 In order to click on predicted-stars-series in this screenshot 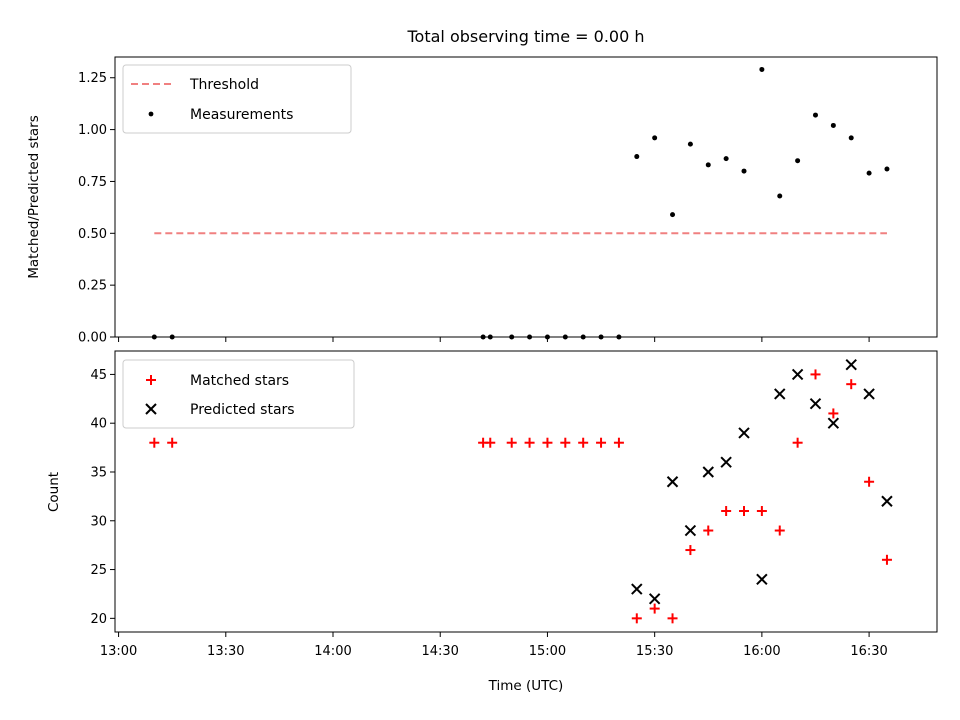, I will do `click(762, 481)`.